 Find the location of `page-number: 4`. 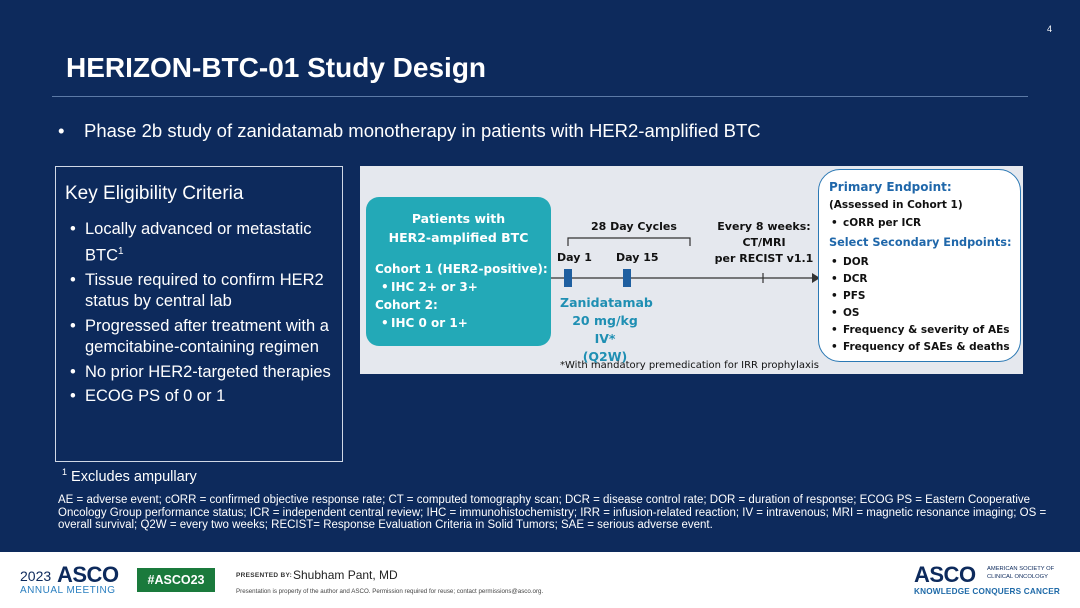

page-number: 4 is located at coordinates (1049, 29).